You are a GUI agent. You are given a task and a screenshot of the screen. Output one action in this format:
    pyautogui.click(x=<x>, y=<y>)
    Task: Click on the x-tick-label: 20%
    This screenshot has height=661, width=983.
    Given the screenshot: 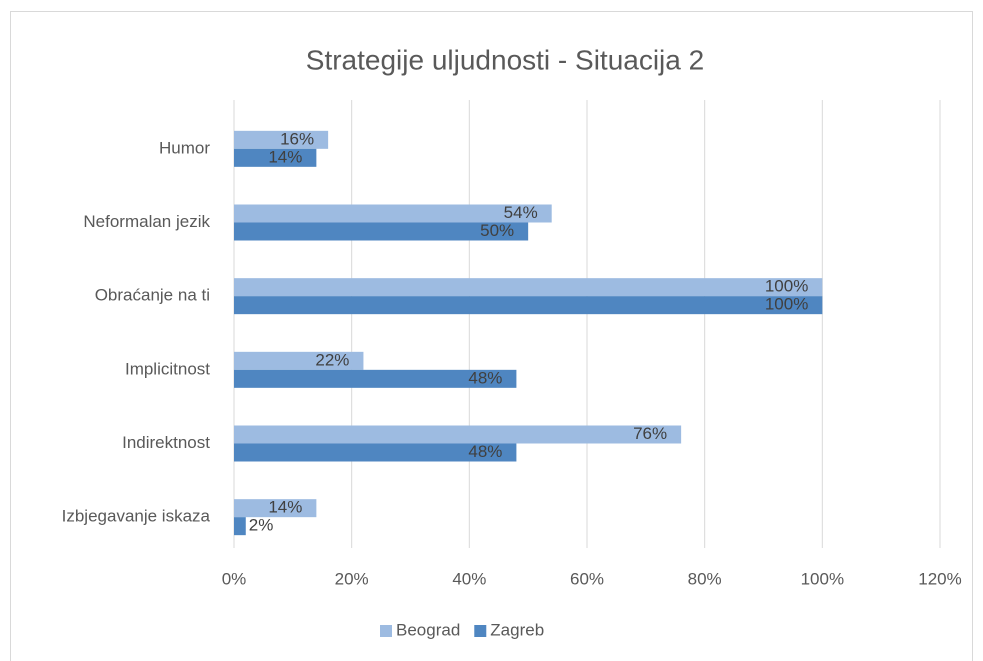 What is the action you would take?
    pyautogui.click(x=352, y=578)
    